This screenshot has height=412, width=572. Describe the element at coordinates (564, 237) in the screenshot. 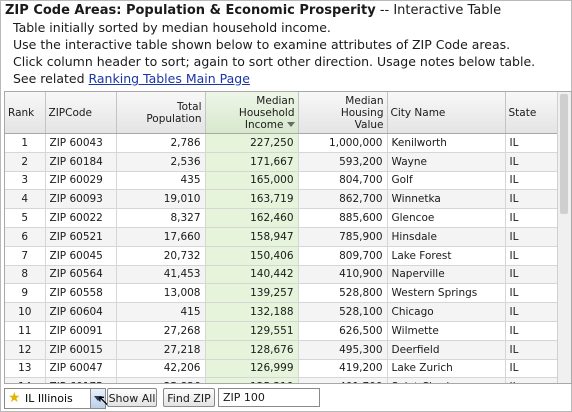

I see `vertical-scrollbar` at that location.